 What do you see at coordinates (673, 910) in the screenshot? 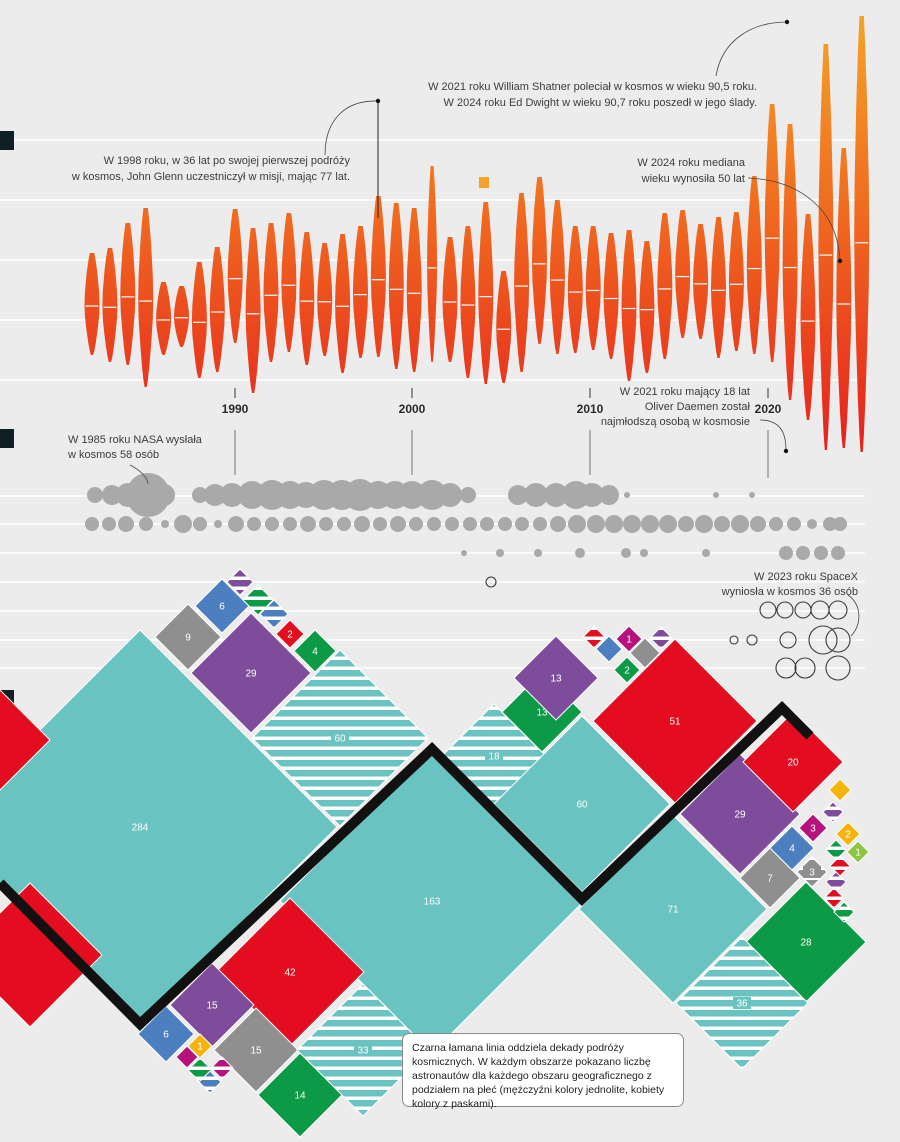
I see `diamond-label: 71` at bounding box center [673, 910].